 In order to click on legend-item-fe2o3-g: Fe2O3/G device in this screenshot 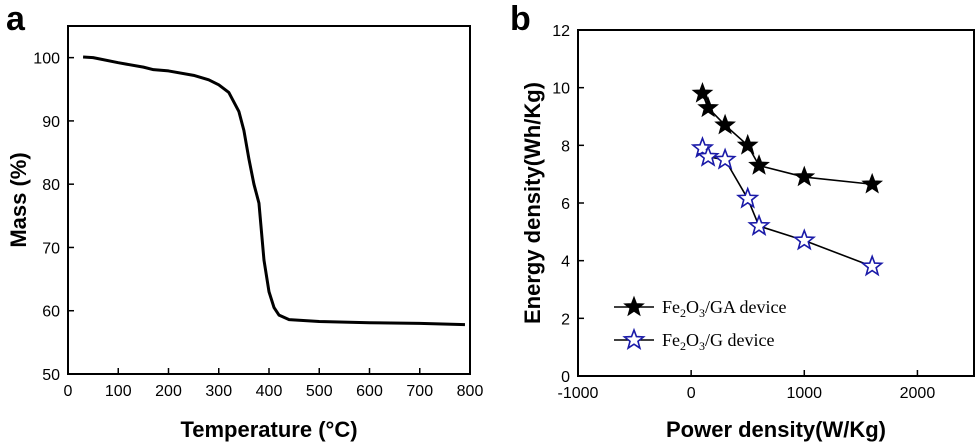, I will do `click(694, 340)`.